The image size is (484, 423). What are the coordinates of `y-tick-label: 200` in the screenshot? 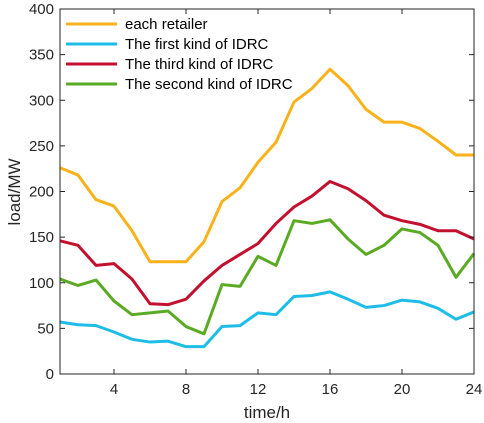 It's located at (41, 192).